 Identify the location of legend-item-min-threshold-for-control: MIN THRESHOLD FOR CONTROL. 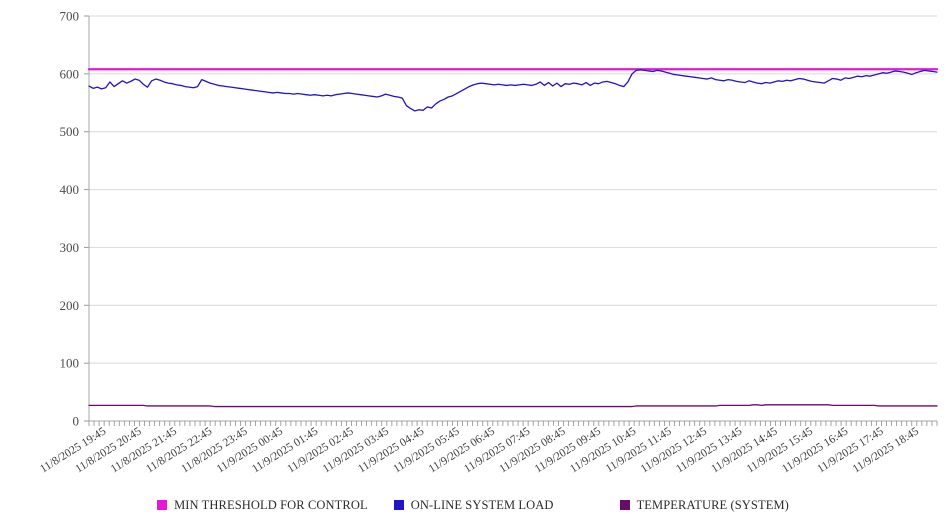
(262, 505).